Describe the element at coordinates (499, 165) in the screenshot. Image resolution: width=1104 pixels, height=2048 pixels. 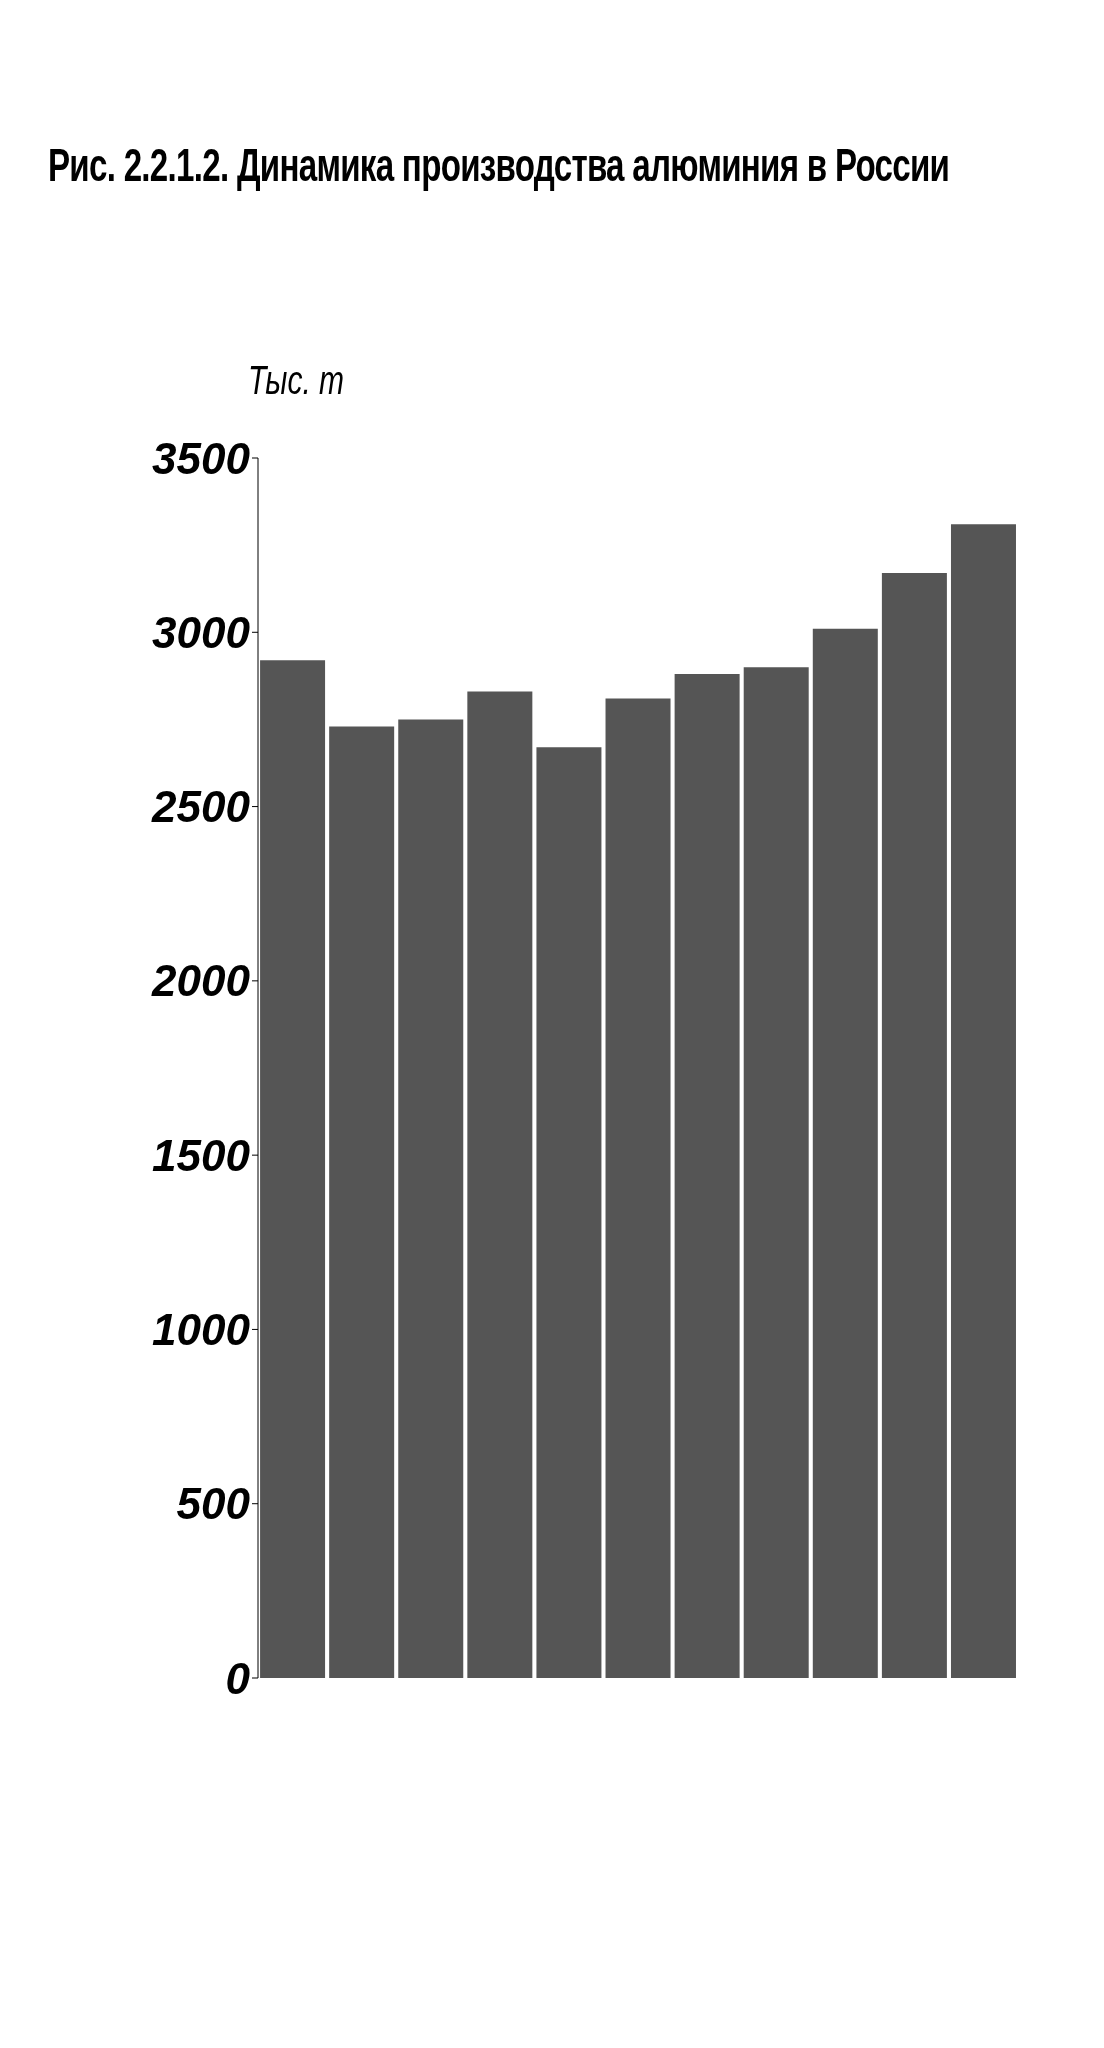
I see `chart-title: Рис. 2.2.1.2. Динамика производства алюминия в России` at that location.